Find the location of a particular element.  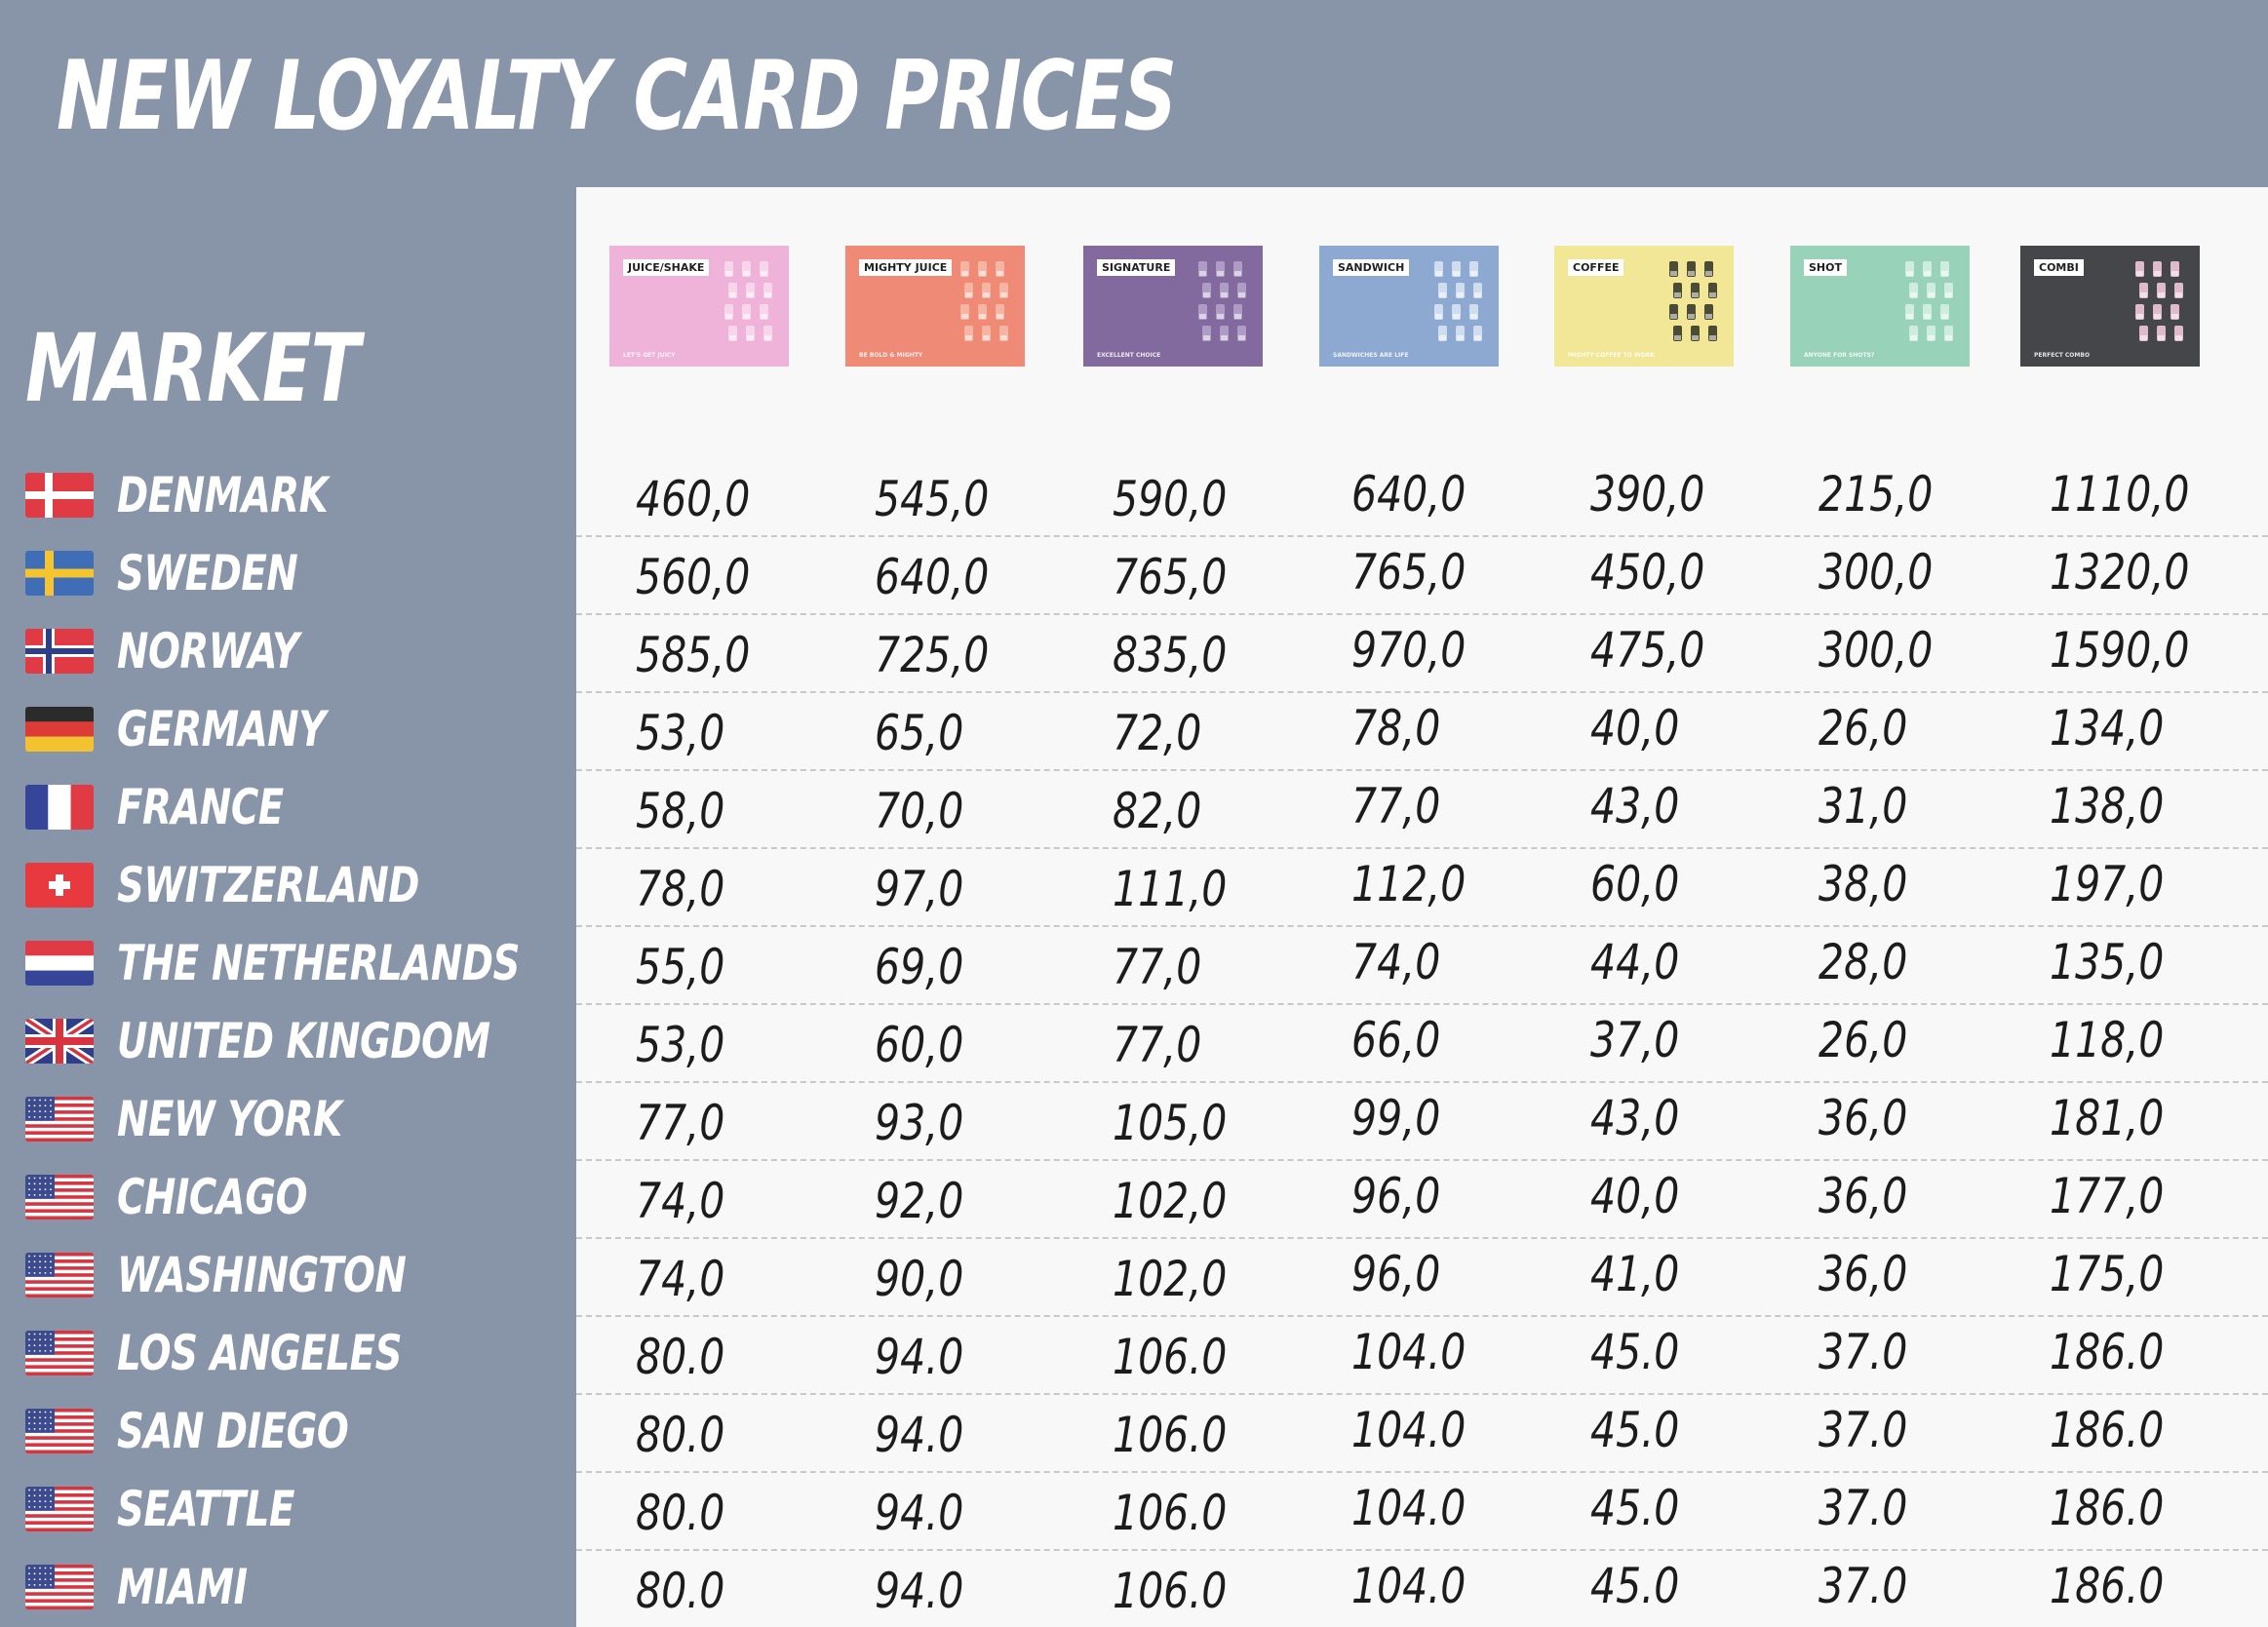

market-name: UNITED KINGDOM is located at coordinates (304, 1041).